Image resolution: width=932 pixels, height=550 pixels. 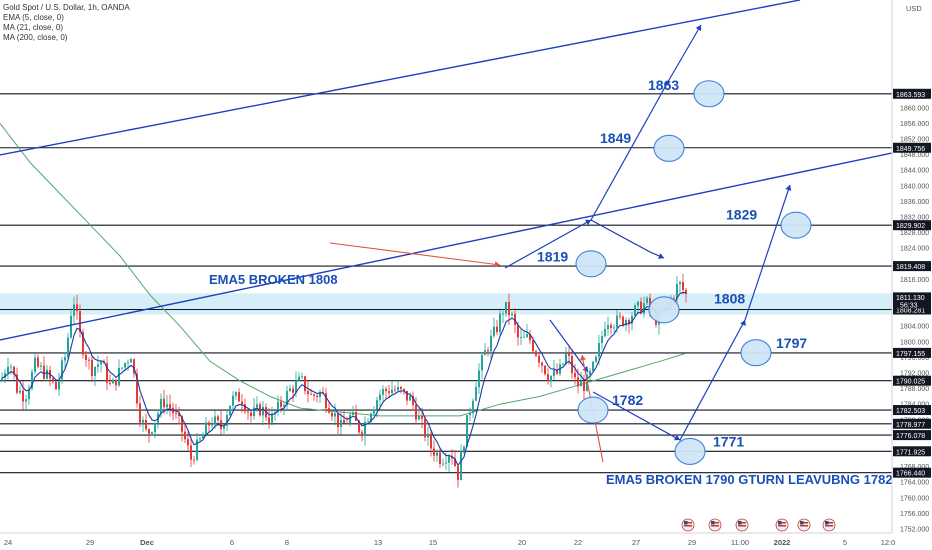 I want to click on time-tick-label: 22, so click(x=578, y=542).